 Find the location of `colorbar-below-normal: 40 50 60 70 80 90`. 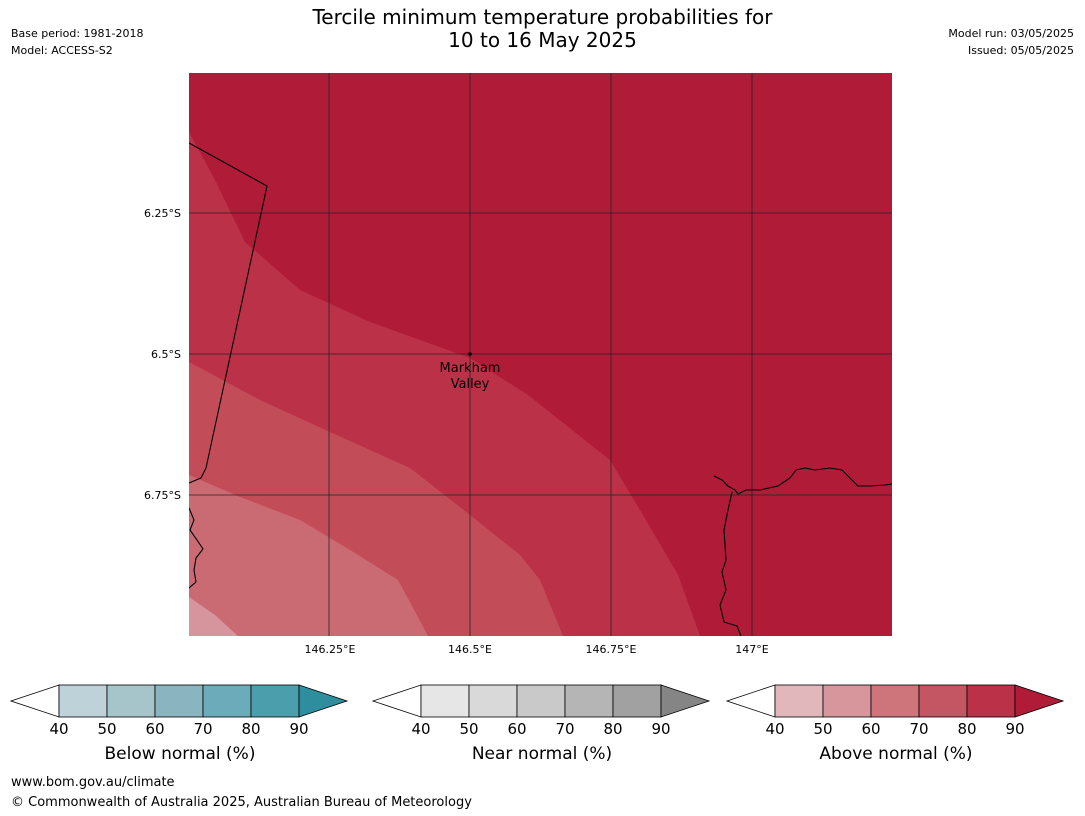

colorbar-below-normal: 40 50 60 70 80 90 is located at coordinates (179, 711).